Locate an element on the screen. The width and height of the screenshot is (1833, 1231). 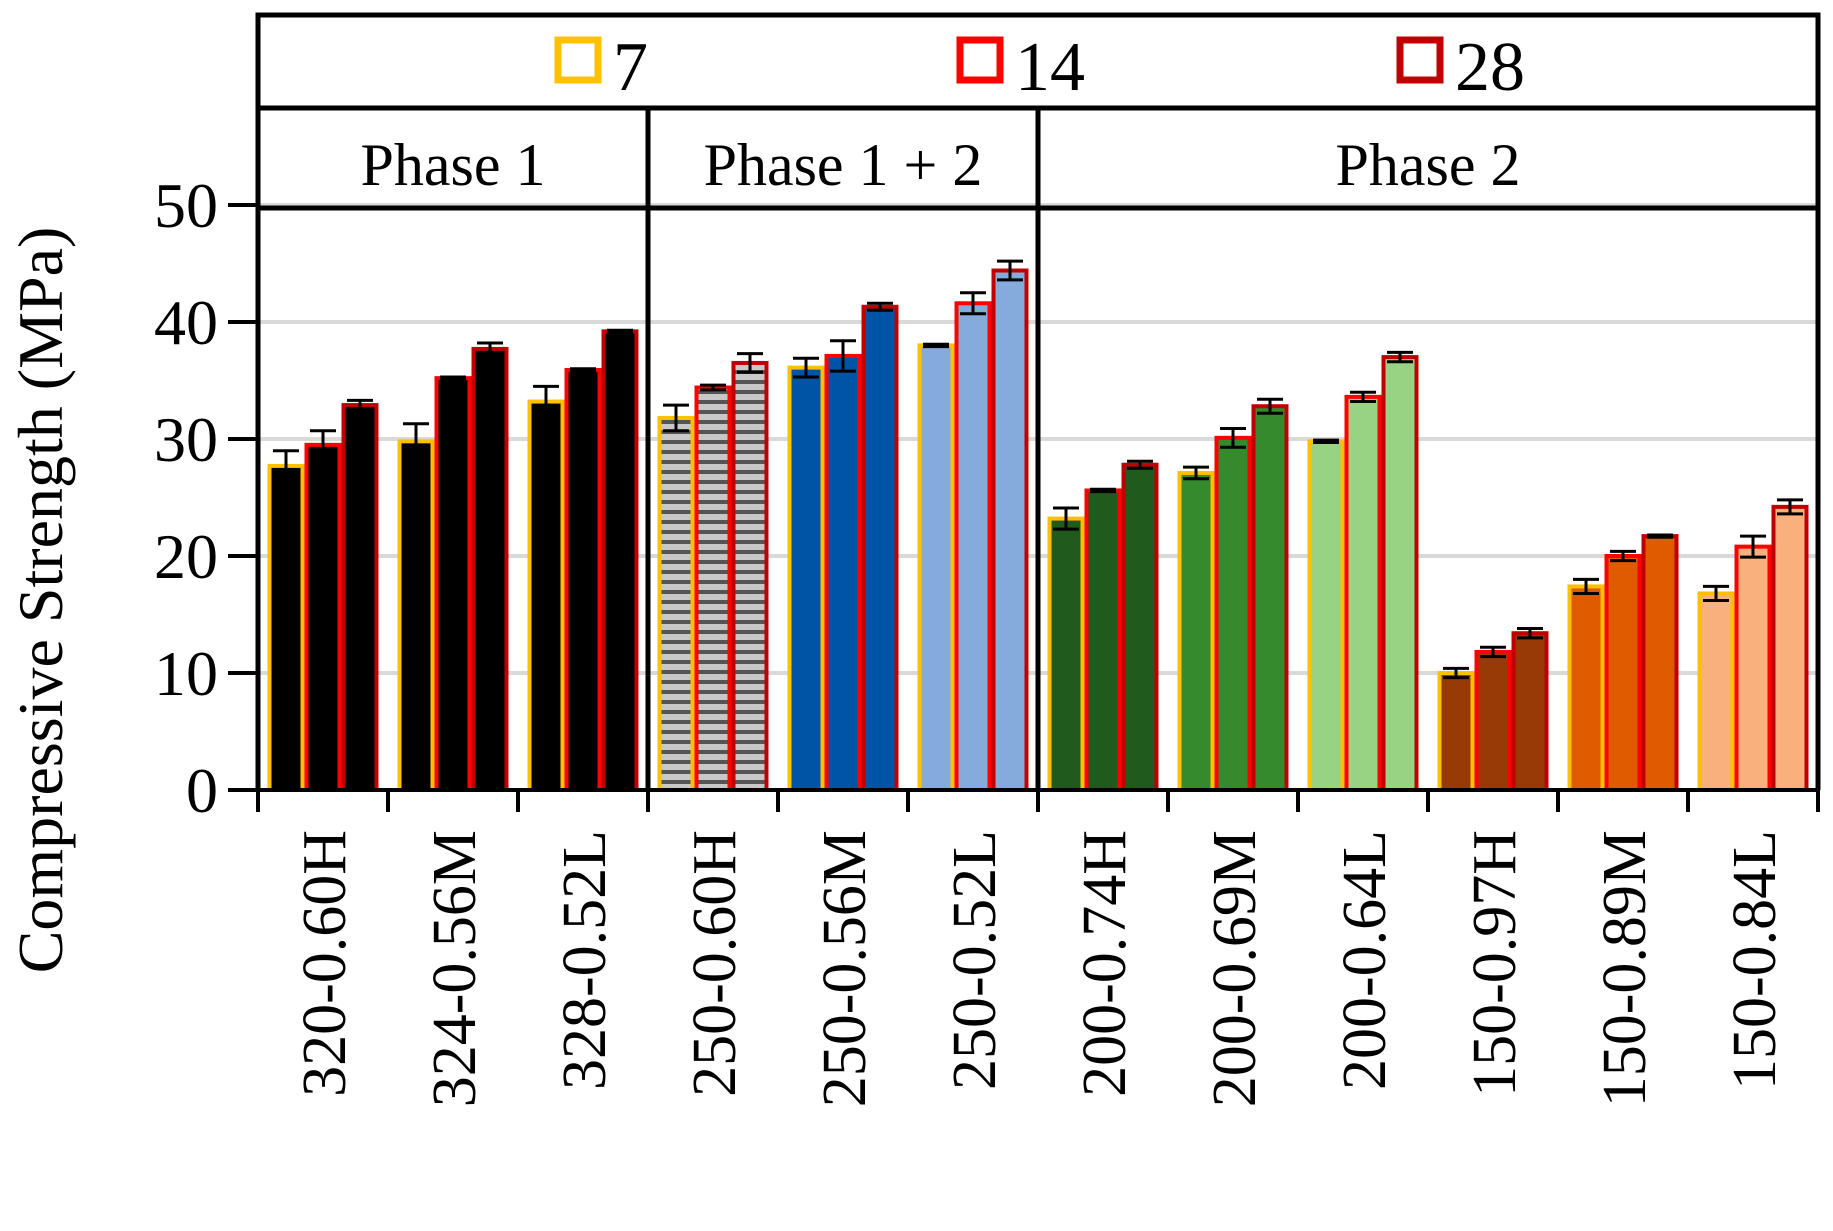
x-tick-label: 150-0.89M is located at coordinates (1625, 968).